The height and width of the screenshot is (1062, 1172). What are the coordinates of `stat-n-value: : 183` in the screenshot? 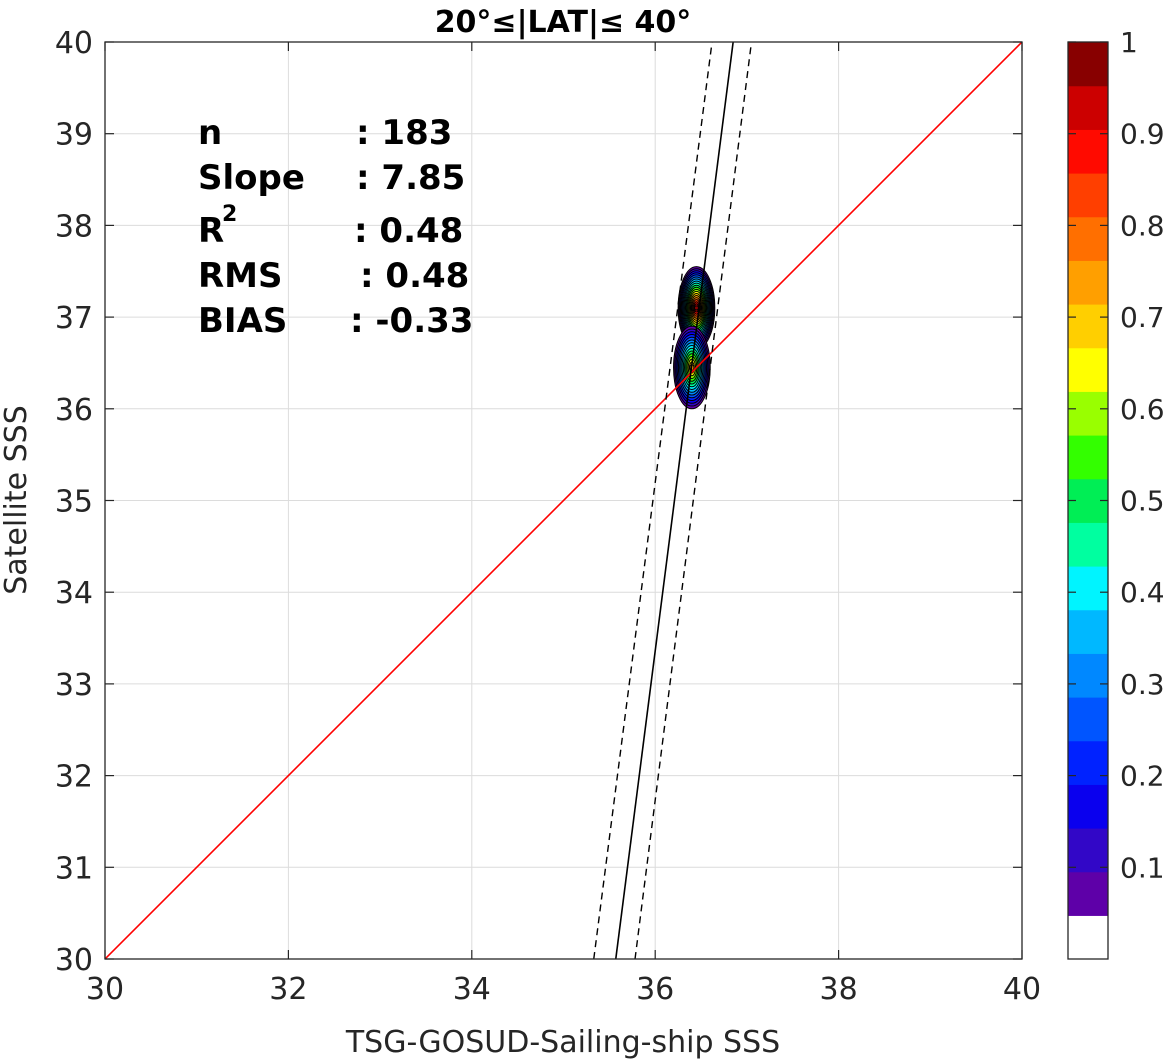 It's located at (404, 133).